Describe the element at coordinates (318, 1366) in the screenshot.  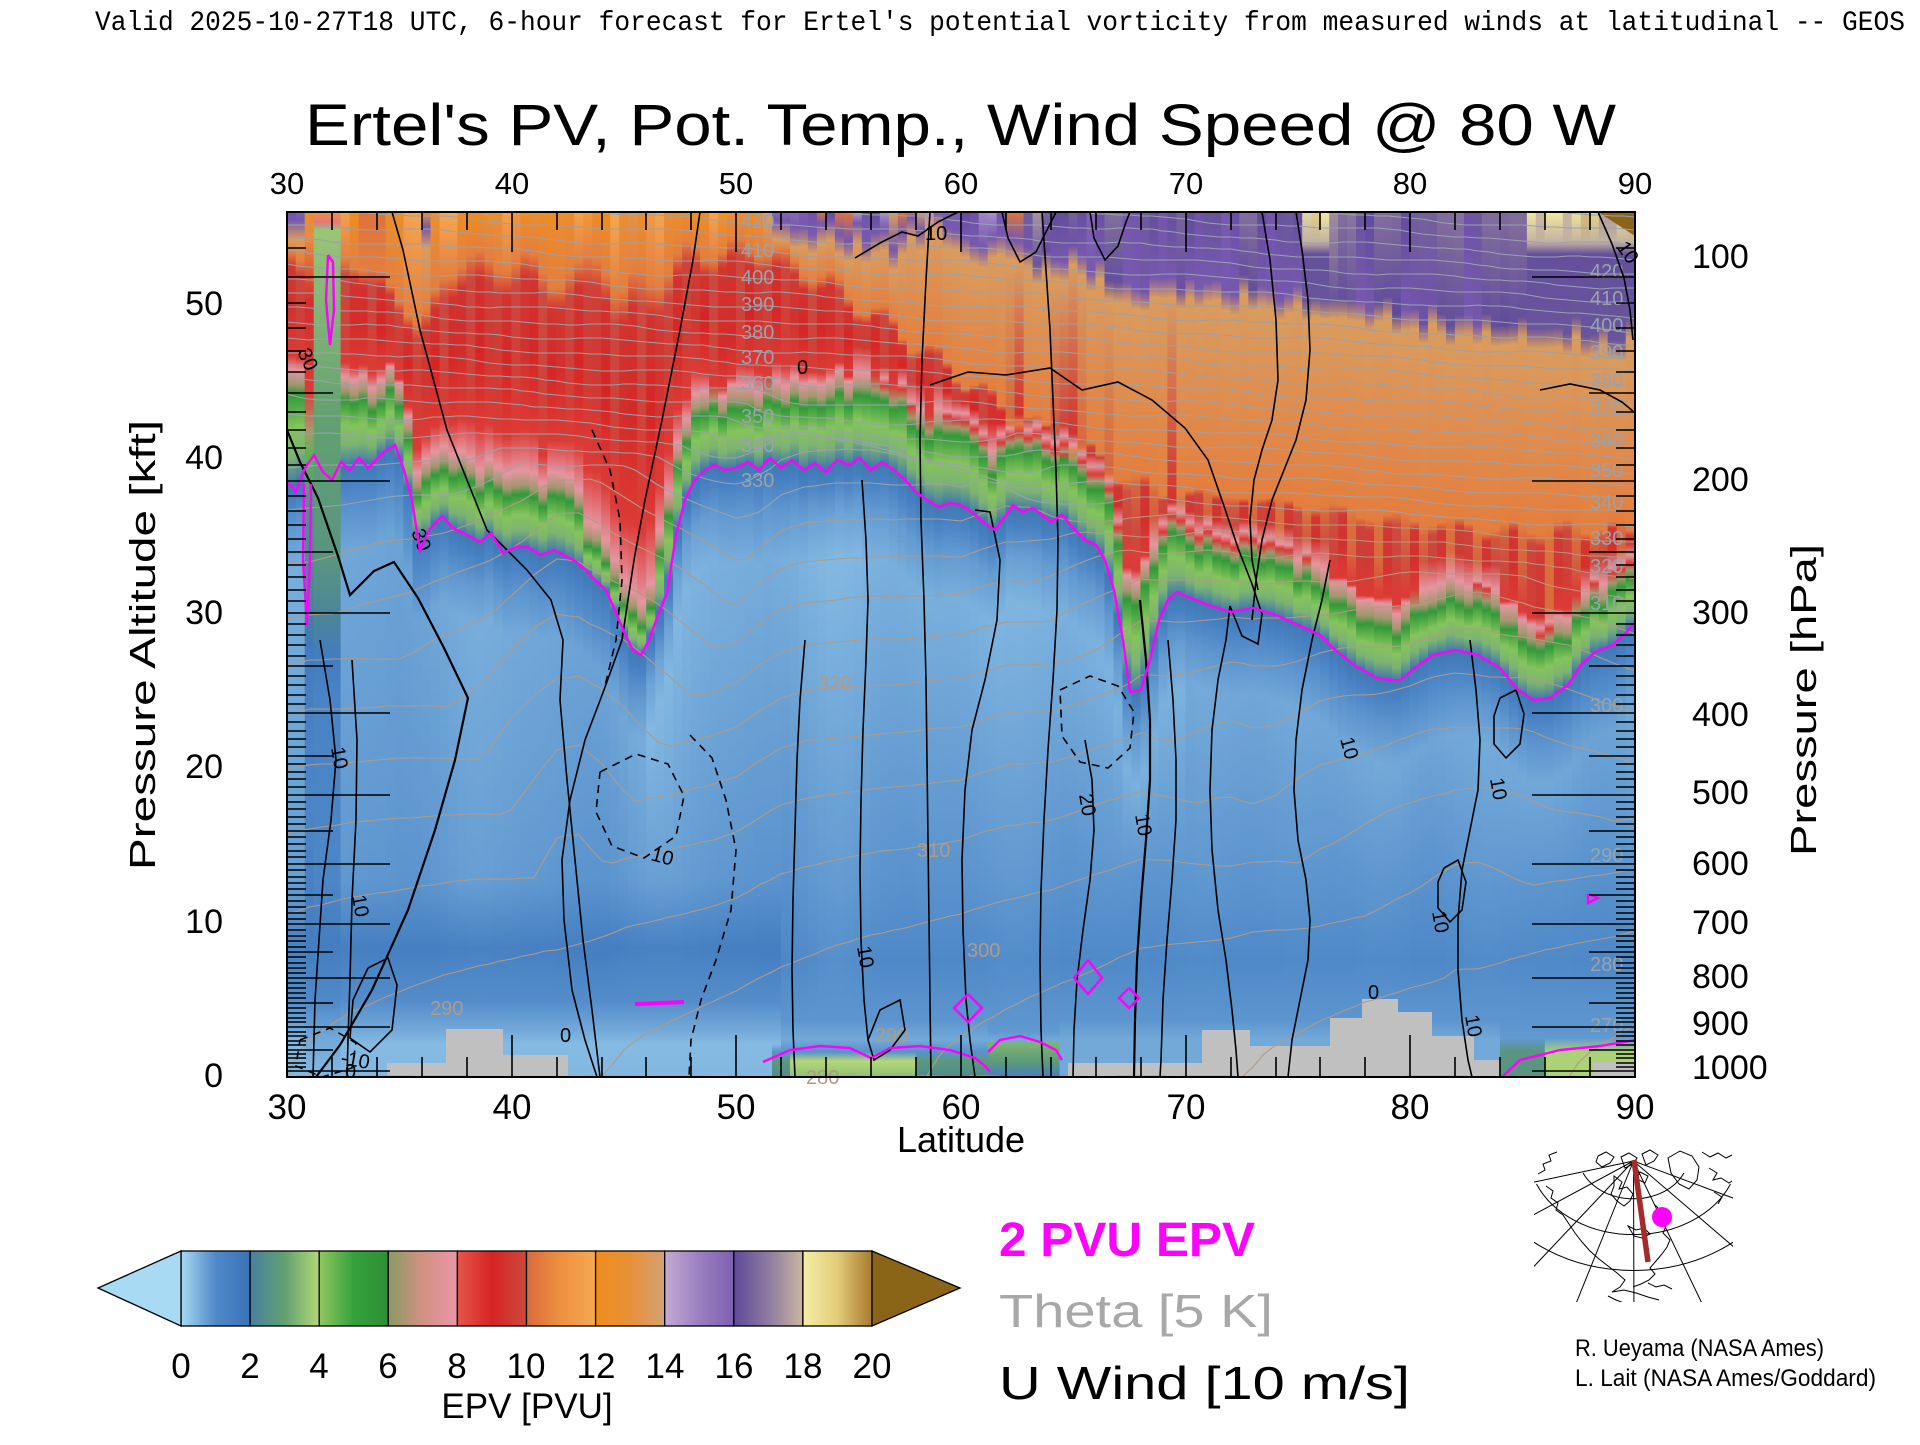
I see `svg-text: 4` at that location.